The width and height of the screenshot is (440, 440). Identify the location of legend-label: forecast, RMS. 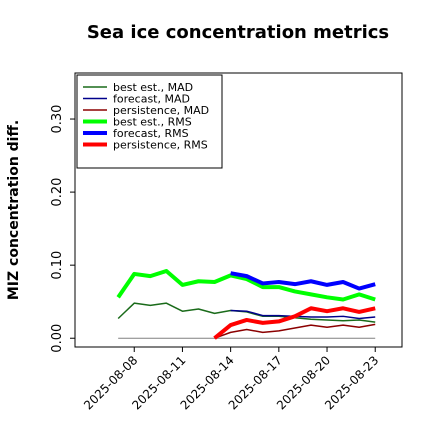
(151, 133).